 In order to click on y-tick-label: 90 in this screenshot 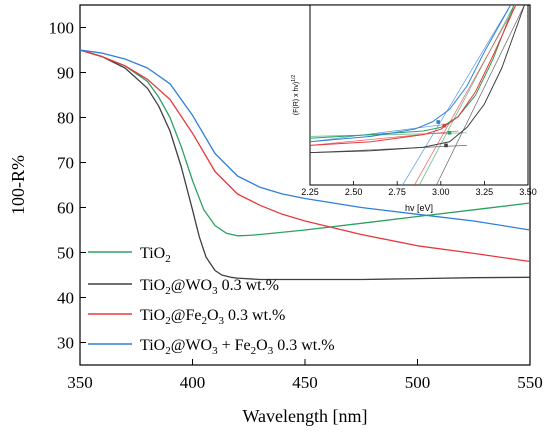, I will do `click(65, 73)`.